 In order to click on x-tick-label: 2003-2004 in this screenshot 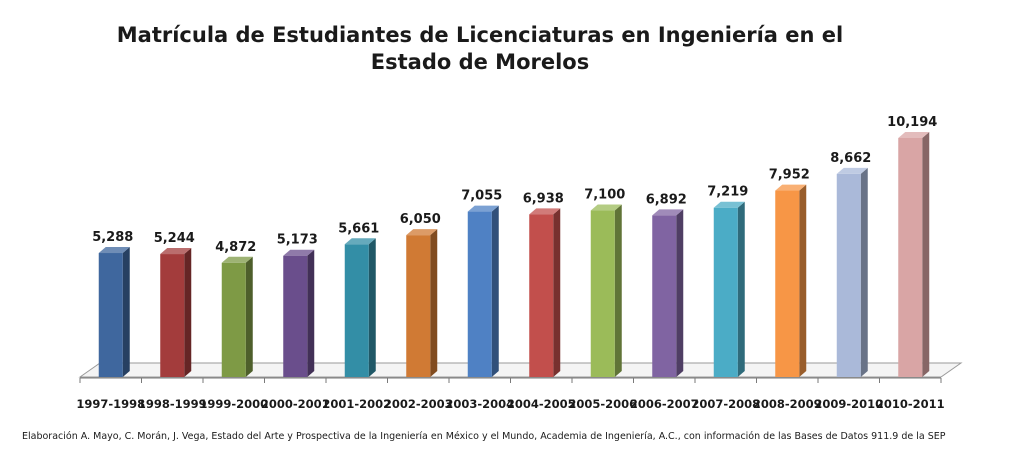, I will do `click(479, 404)`.